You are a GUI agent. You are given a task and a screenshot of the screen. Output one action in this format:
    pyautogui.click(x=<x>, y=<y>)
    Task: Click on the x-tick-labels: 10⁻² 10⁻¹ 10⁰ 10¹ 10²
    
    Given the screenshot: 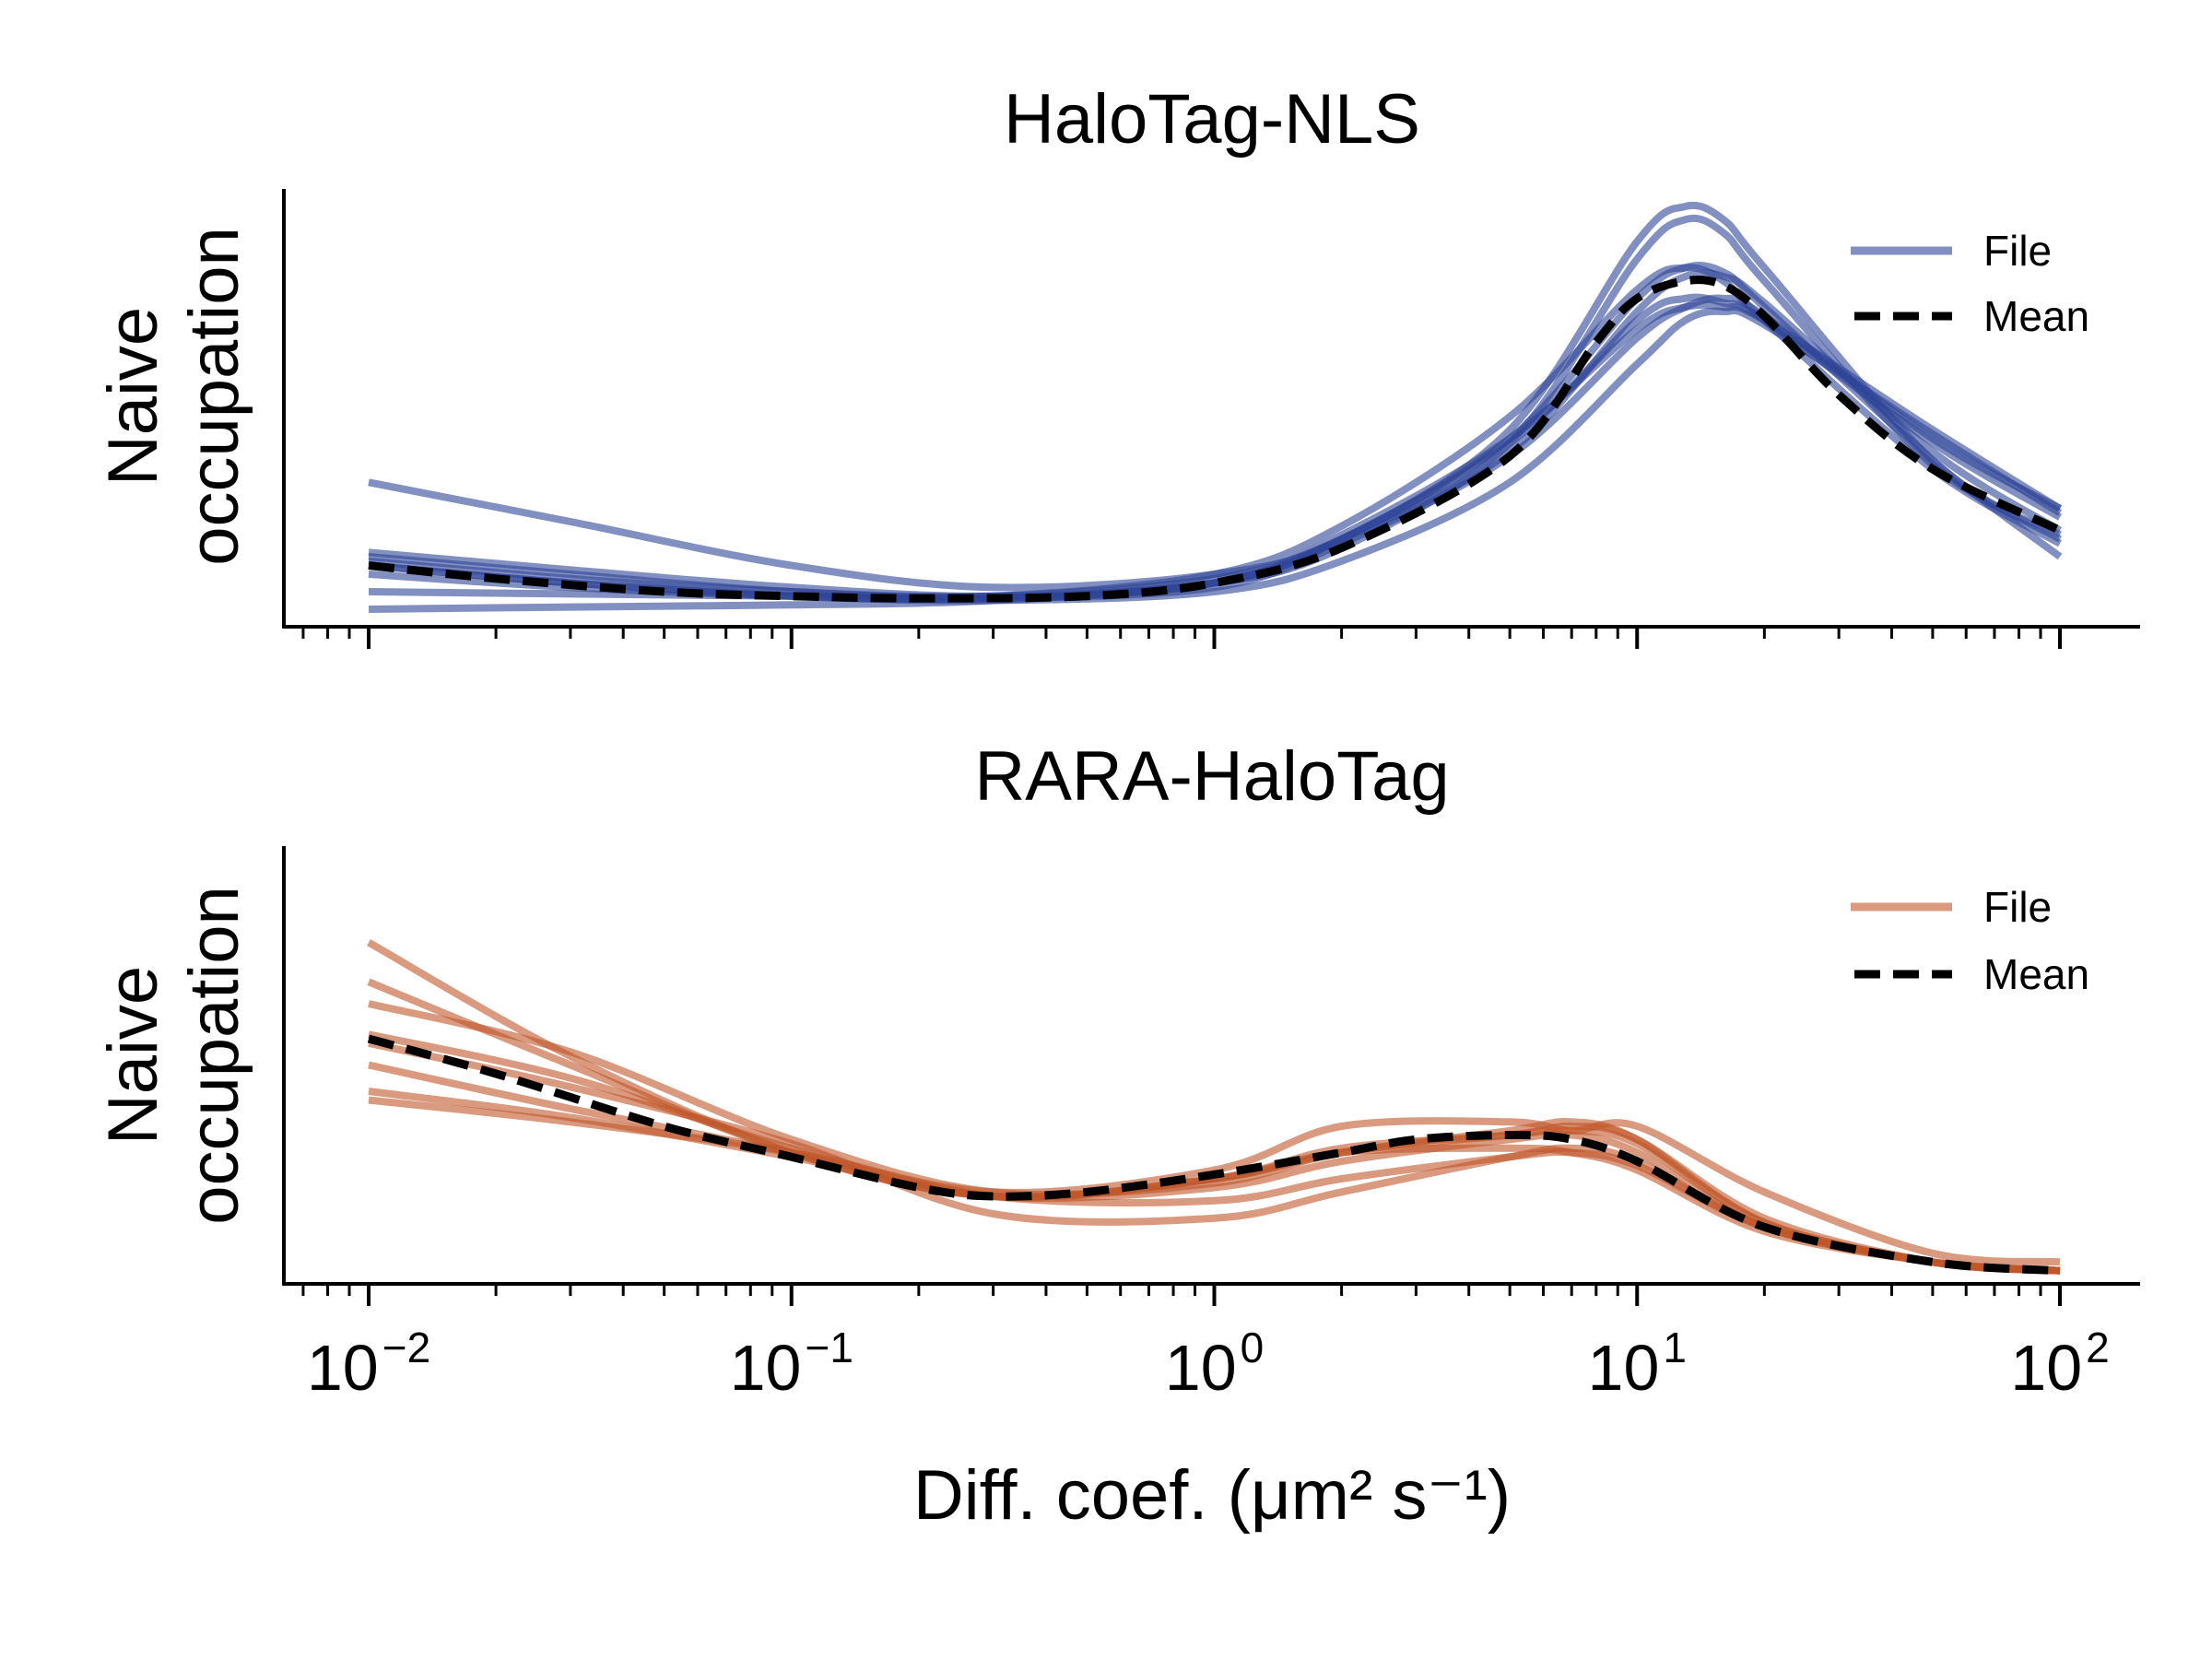 What is the action you would take?
    pyautogui.click(x=1208, y=1364)
    